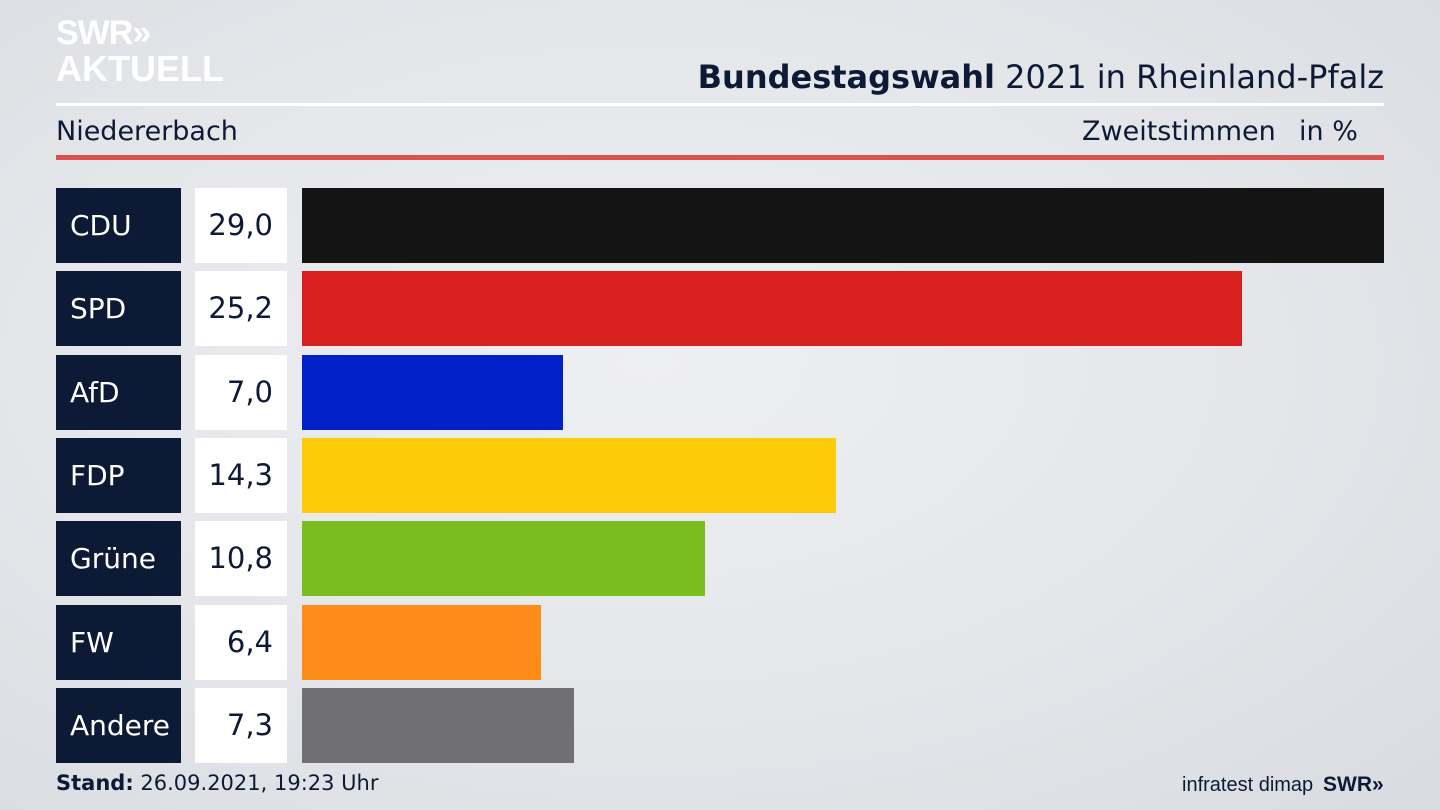 This screenshot has width=1440, height=810. I want to click on chart-subtitle: Niedererbach, so click(147, 131).